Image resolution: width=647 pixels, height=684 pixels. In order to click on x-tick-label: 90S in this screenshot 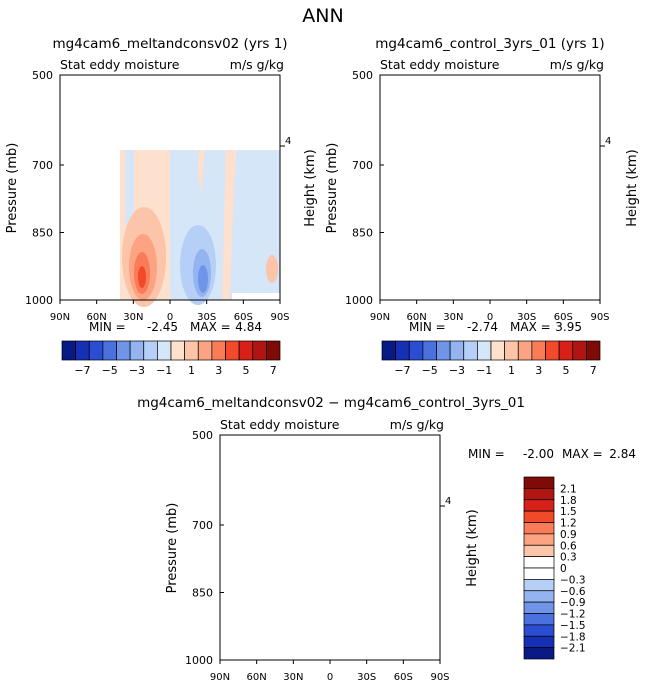, I will do `click(599, 317)`.